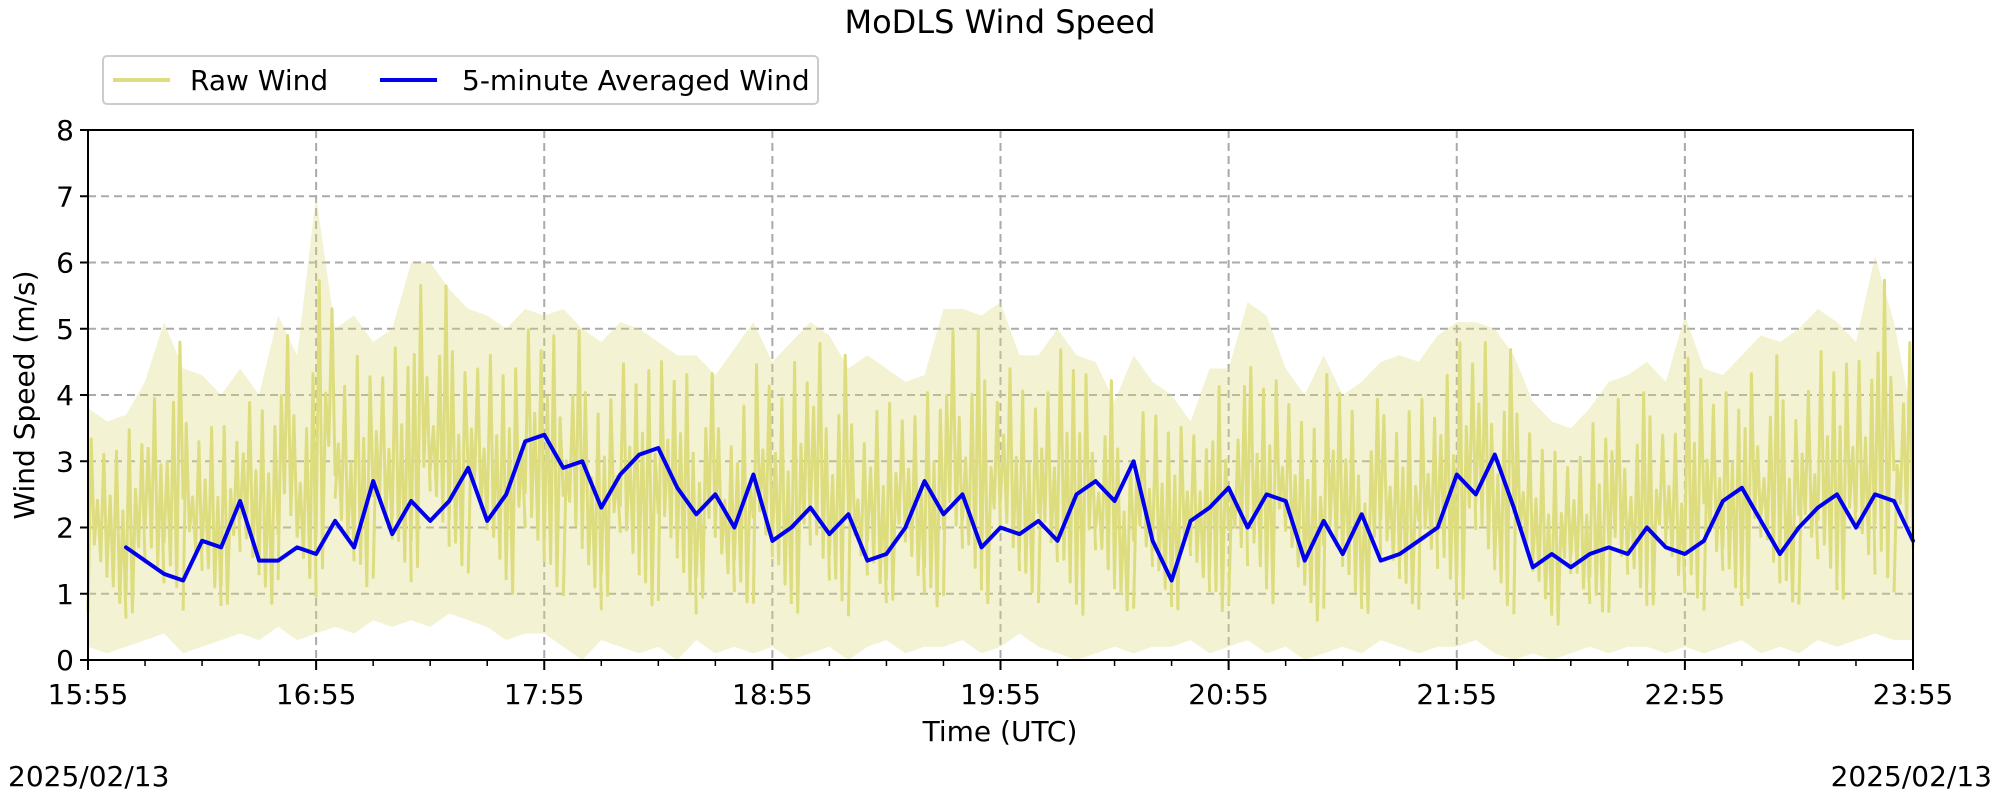 Image resolution: width=2000 pixels, height=800 pixels. What do you see at coordinates (1456, 694) in the screenshot?
I see `x-tick-label: 21:55` at bounding box center [1456, 694].